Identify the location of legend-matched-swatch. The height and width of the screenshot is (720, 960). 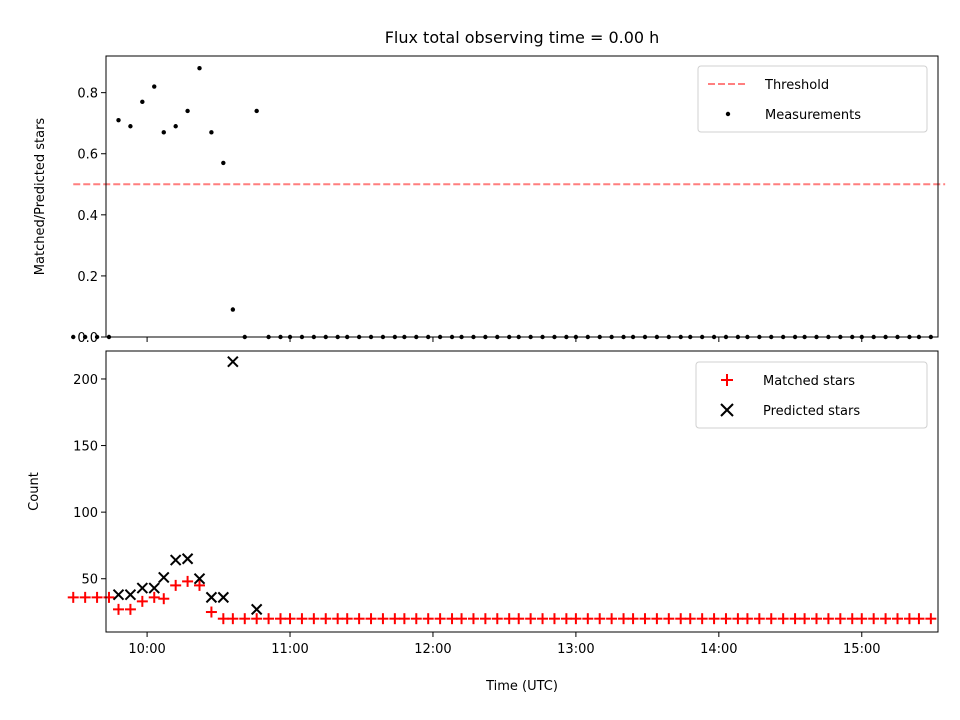
(727, 380).